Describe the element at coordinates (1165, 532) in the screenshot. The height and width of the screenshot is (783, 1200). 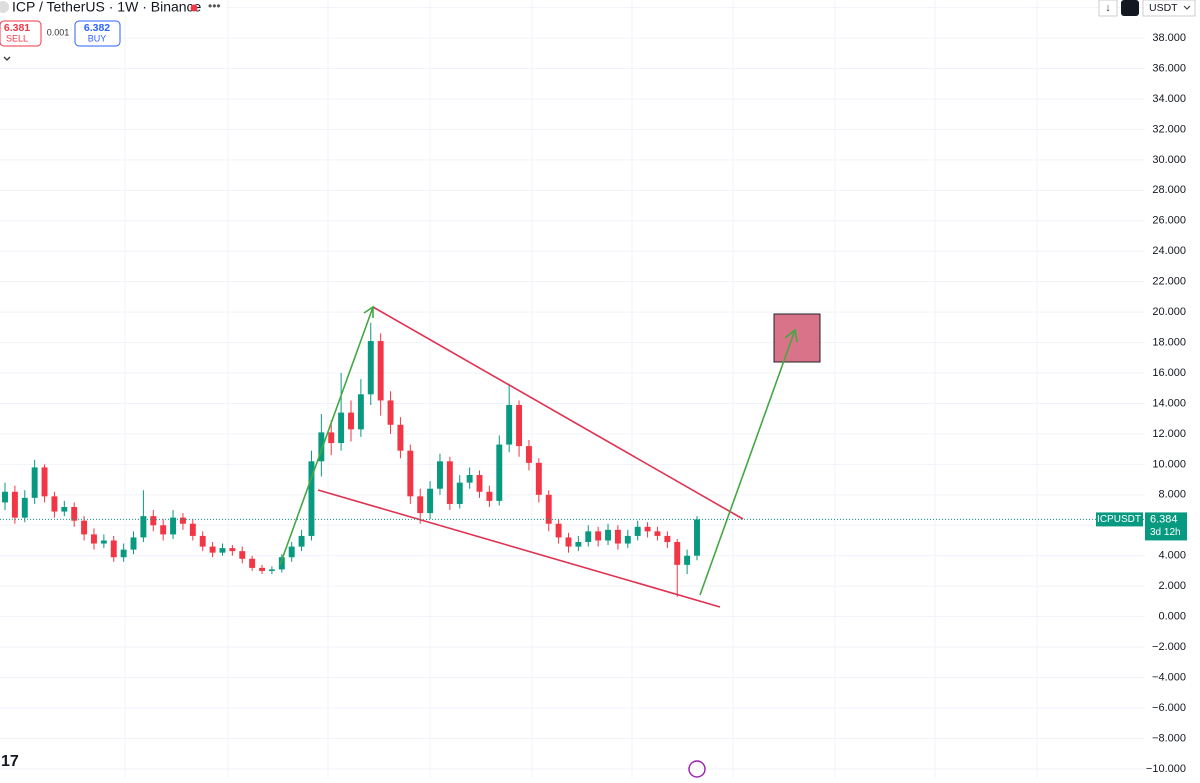
I see `countdown: 3d 12h` at that location.